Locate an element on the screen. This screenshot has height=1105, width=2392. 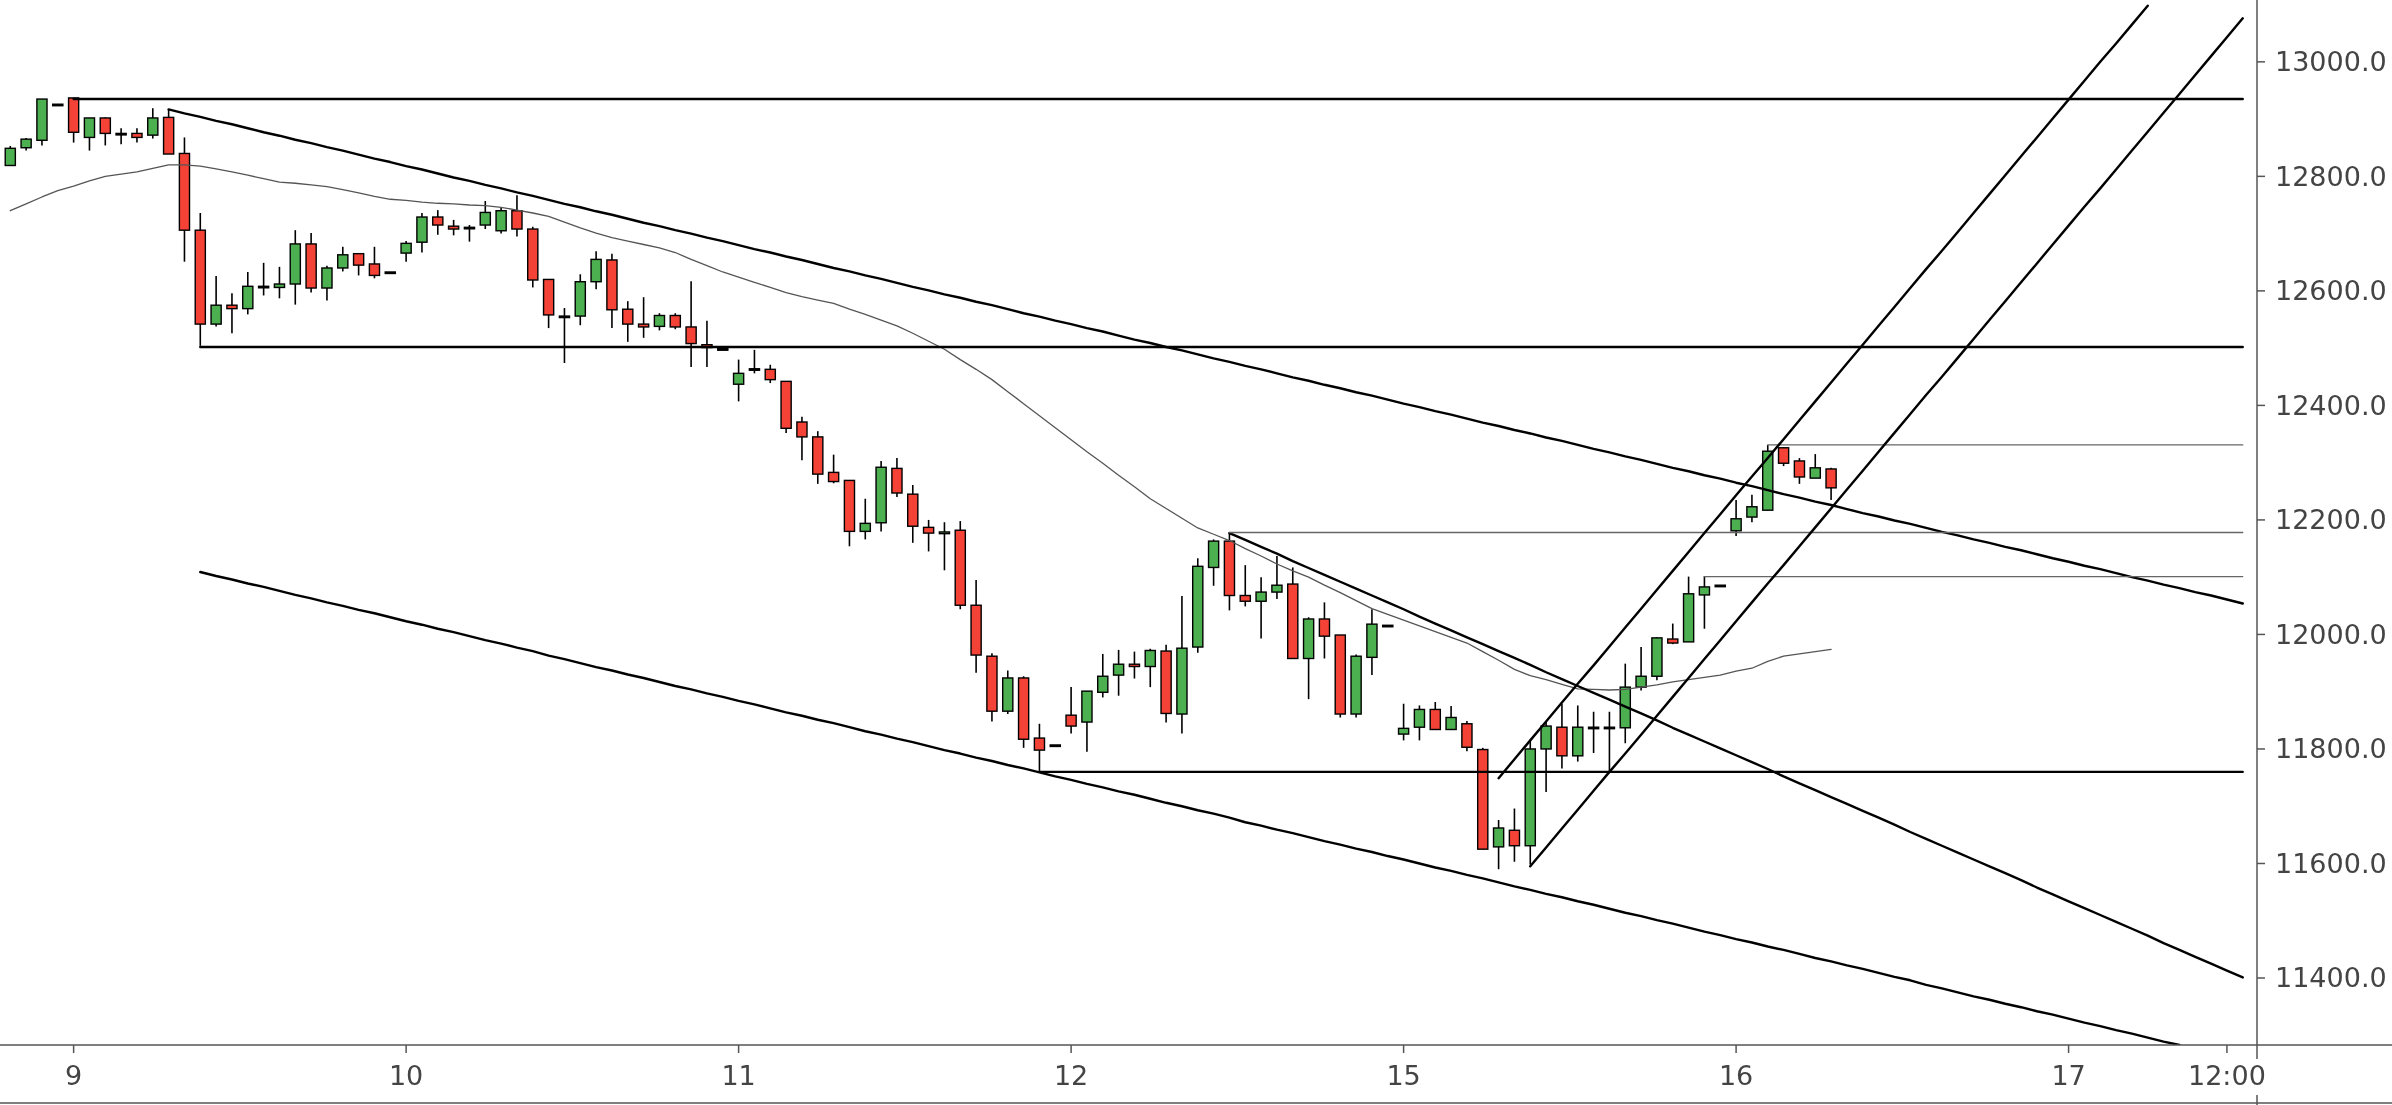
y-tick-label: 13000.0 is located at coordinates (2331, 62).